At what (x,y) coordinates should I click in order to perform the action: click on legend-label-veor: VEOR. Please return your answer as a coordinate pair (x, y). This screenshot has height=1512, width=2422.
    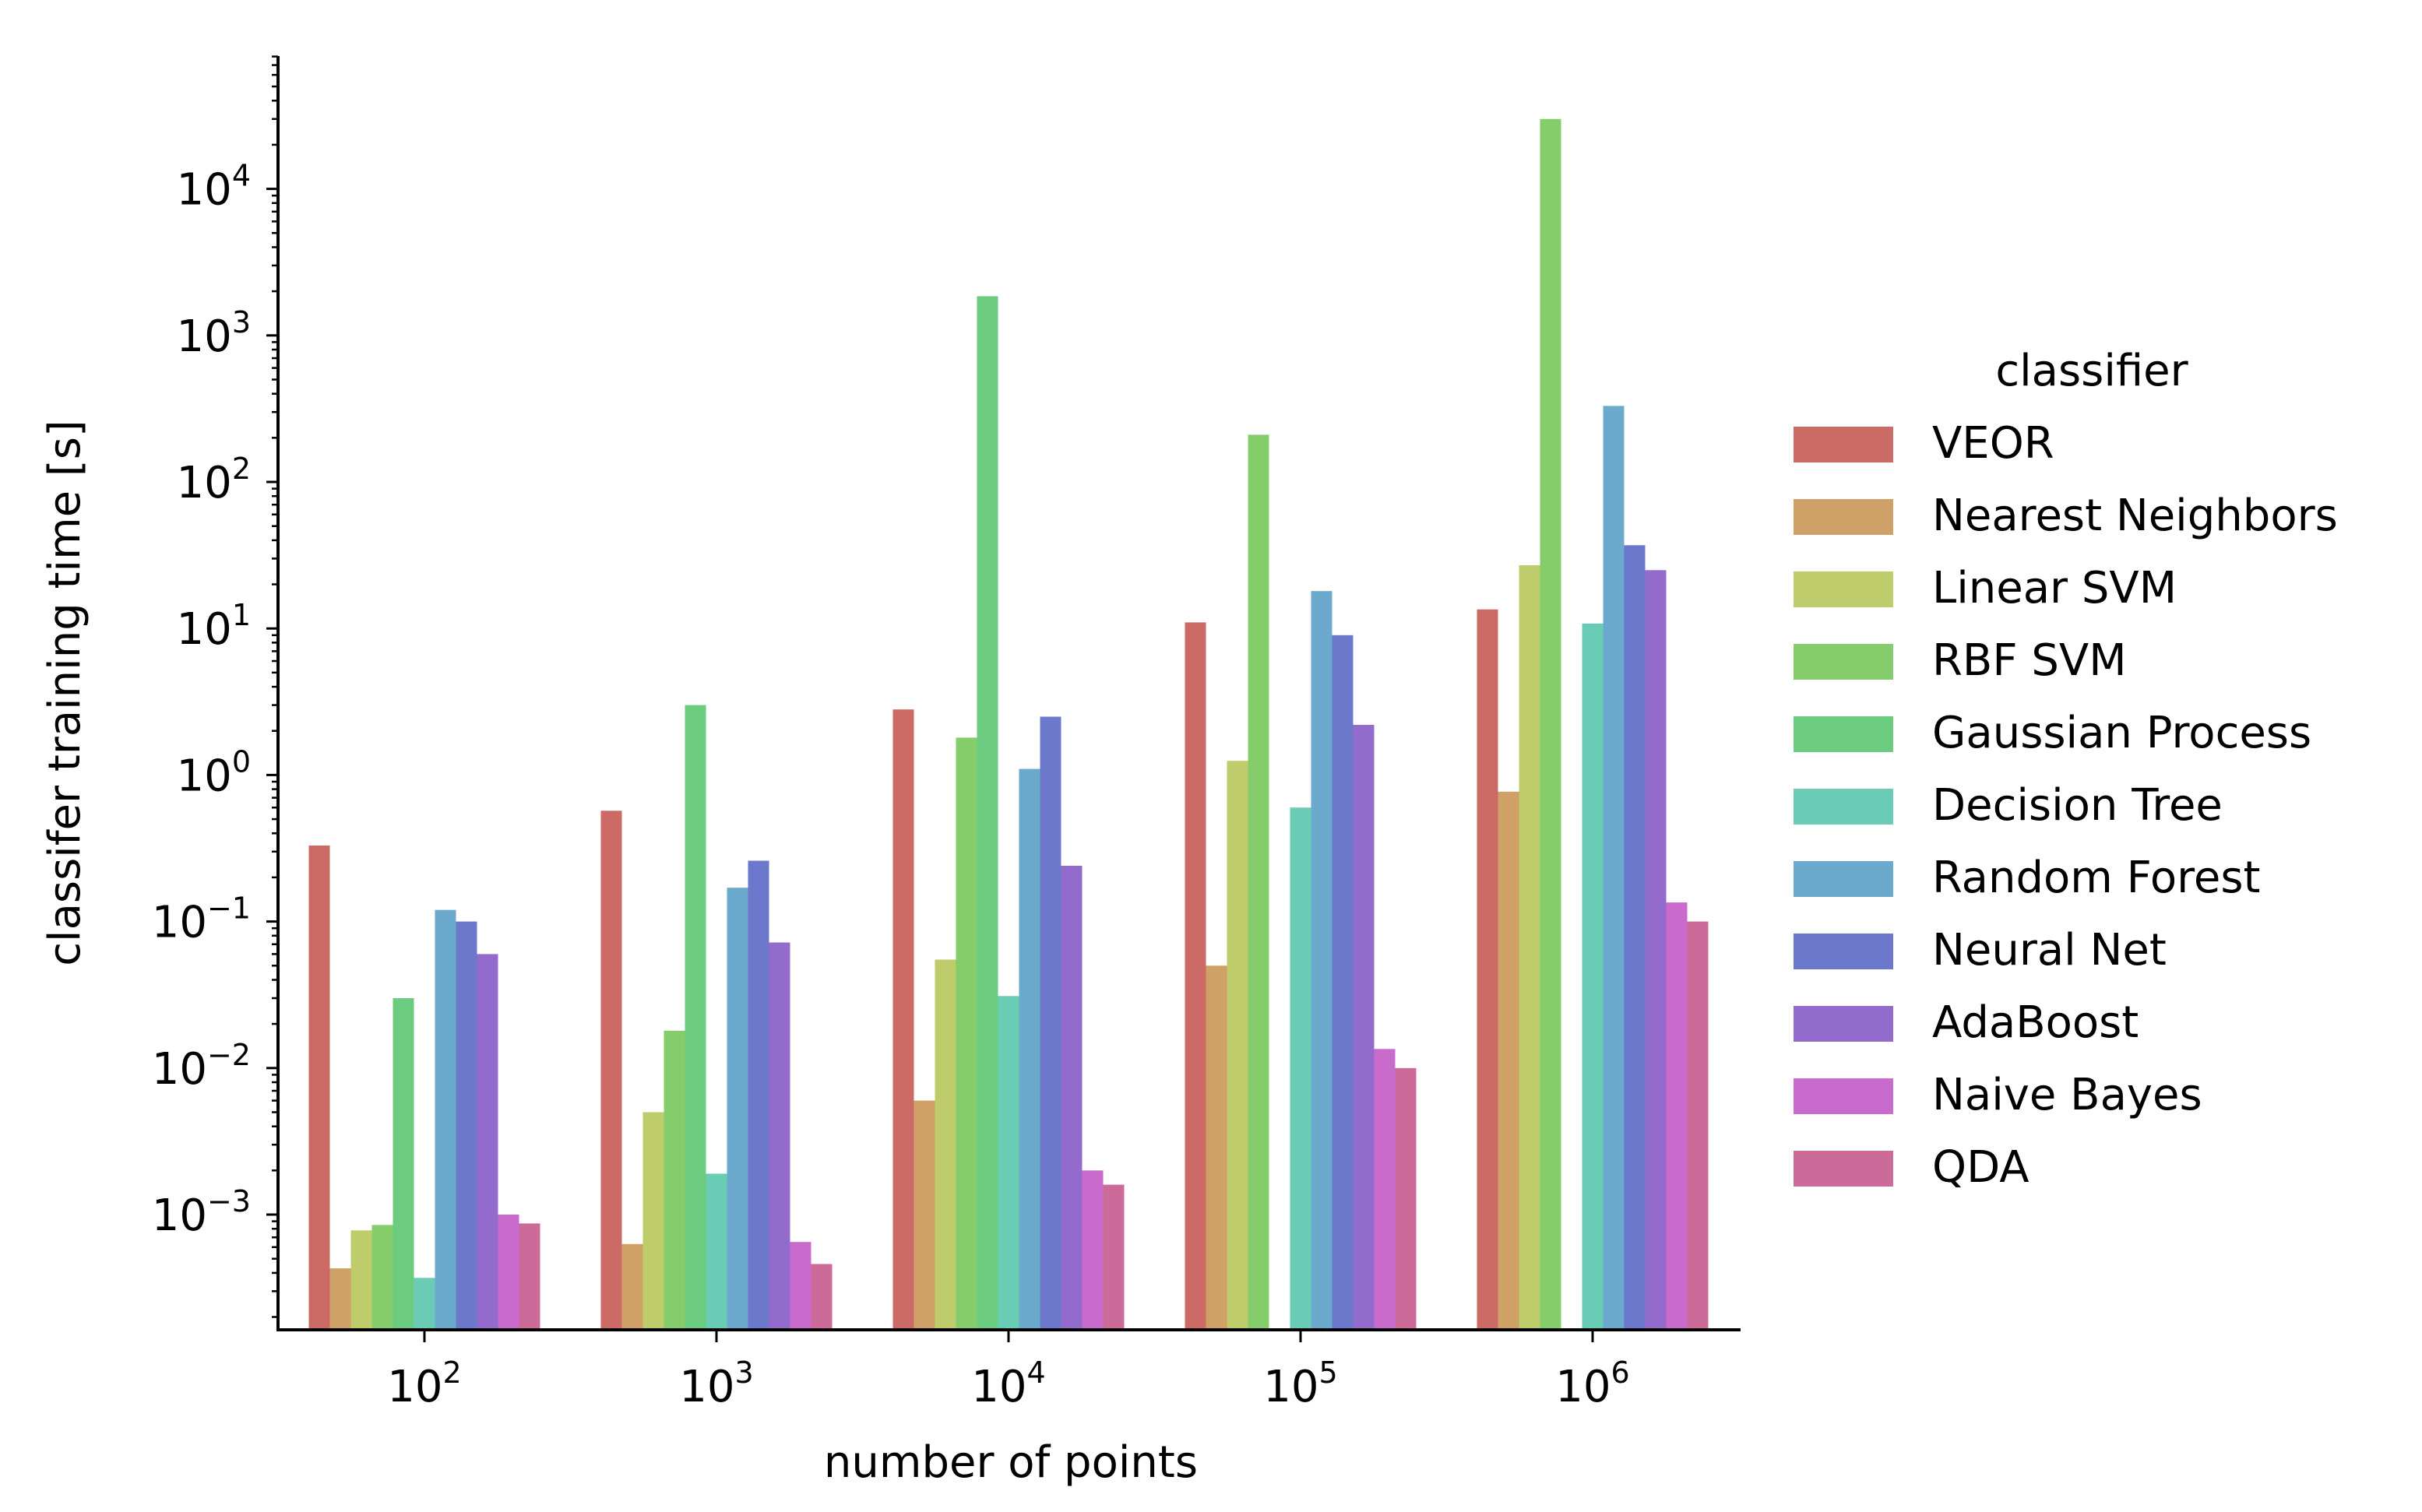
    Looking at the image, I should click on (1993, 443).